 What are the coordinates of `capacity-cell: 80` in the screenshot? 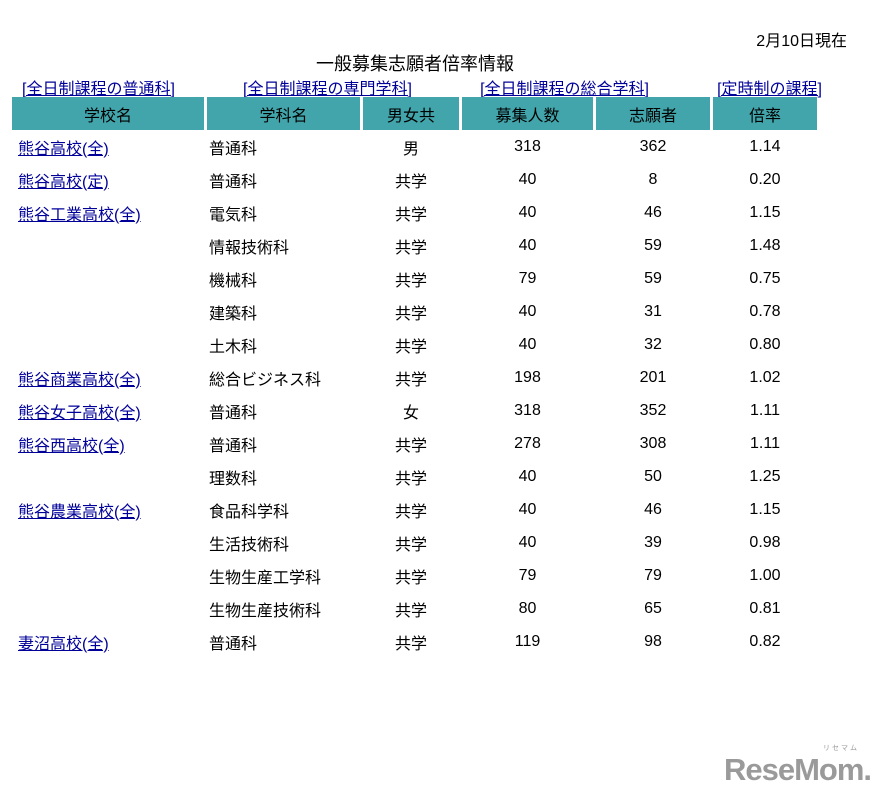 It's located at (527, 608).